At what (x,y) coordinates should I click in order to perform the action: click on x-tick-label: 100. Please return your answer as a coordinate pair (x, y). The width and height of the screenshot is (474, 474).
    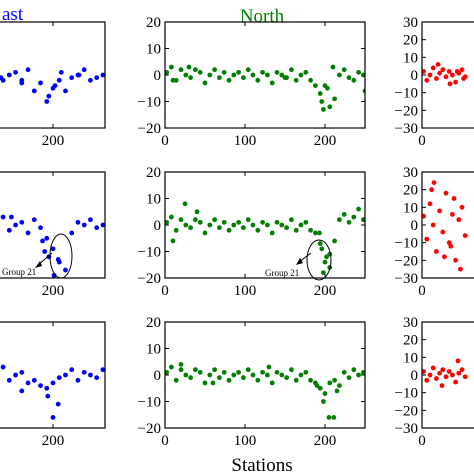
    Looking at the image, I should click on (245, 291).